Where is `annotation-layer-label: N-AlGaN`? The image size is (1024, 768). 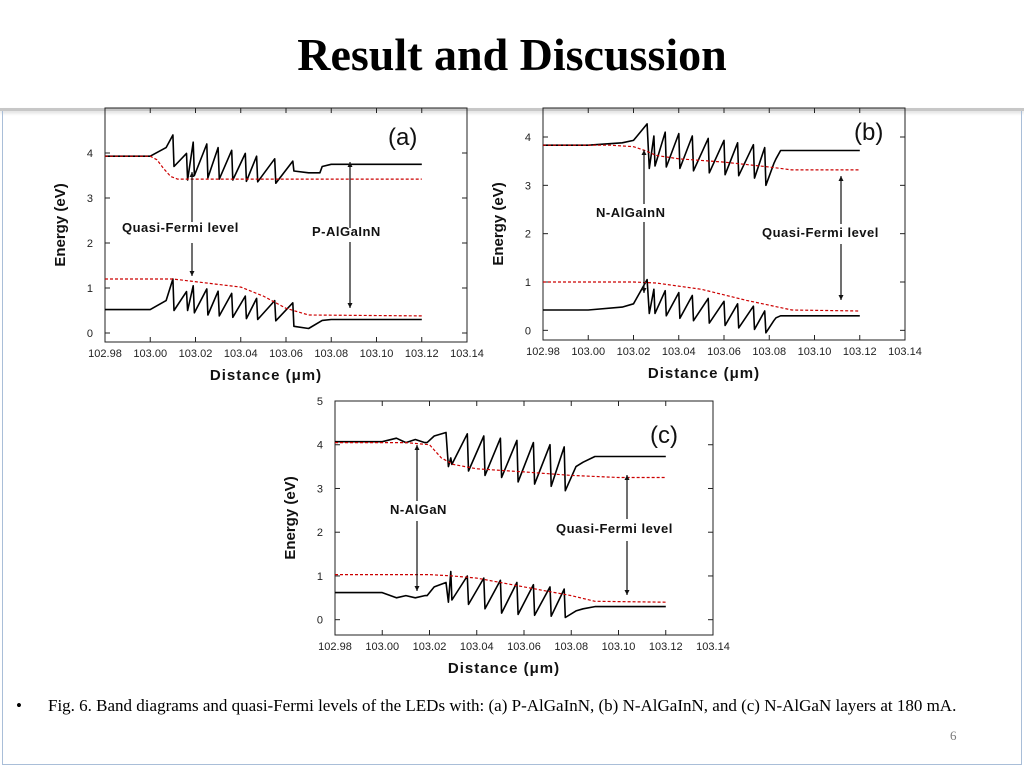 annotation-layer-label: N-AlGaN is located at coordinates (418, 509).